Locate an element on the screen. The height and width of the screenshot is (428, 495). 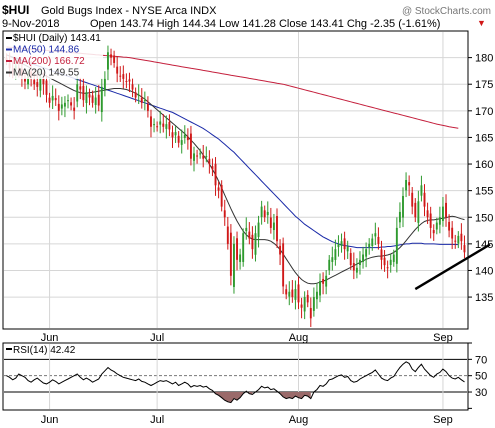
rsi-legend-item: RSI(14) 42.42 is located at coordinates (44, 350).